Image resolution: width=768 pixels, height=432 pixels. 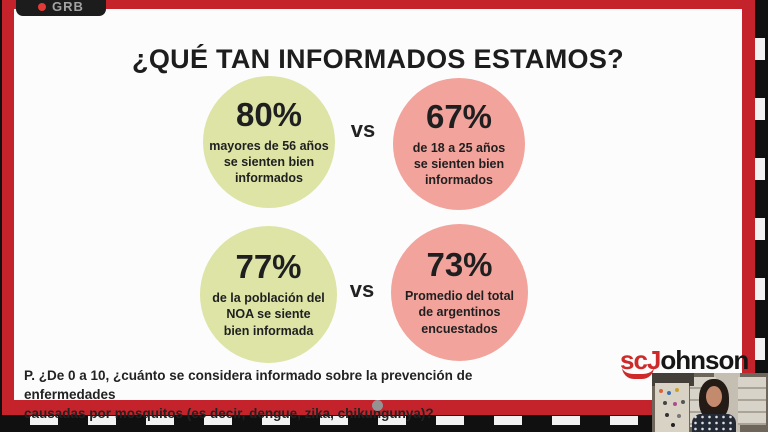 What do you see at coordinates (68, 7) in the screenshot?
I see `grb-badge-label: GRB` at bounding box center [68, 7].